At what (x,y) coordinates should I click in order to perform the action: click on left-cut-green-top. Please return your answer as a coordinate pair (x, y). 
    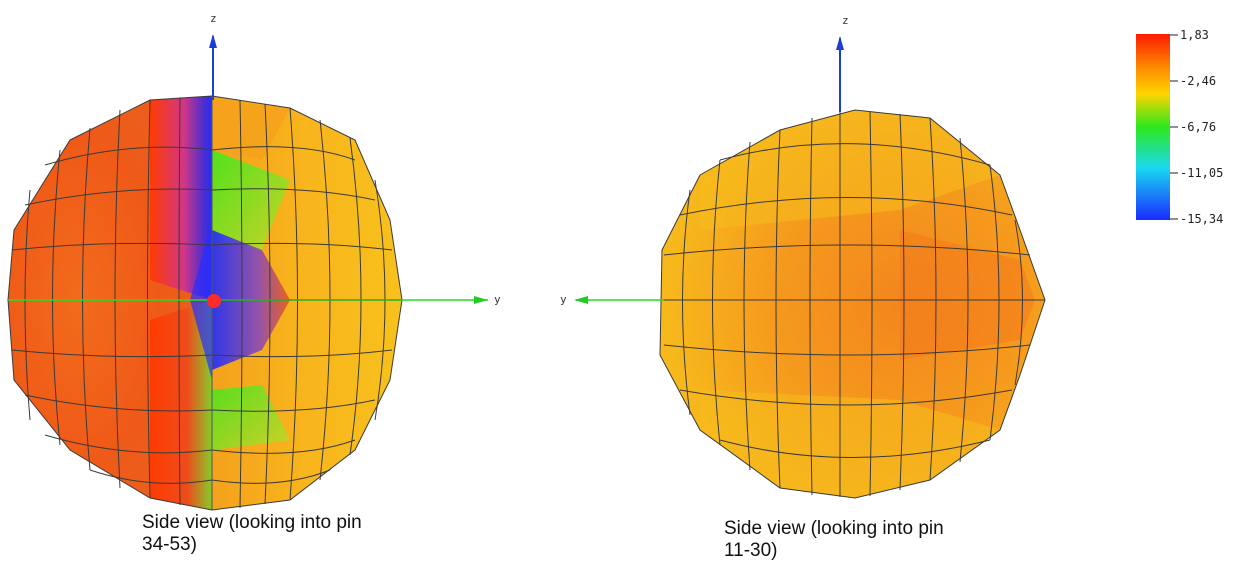
    Looking at the image, I should click on (251, 200).